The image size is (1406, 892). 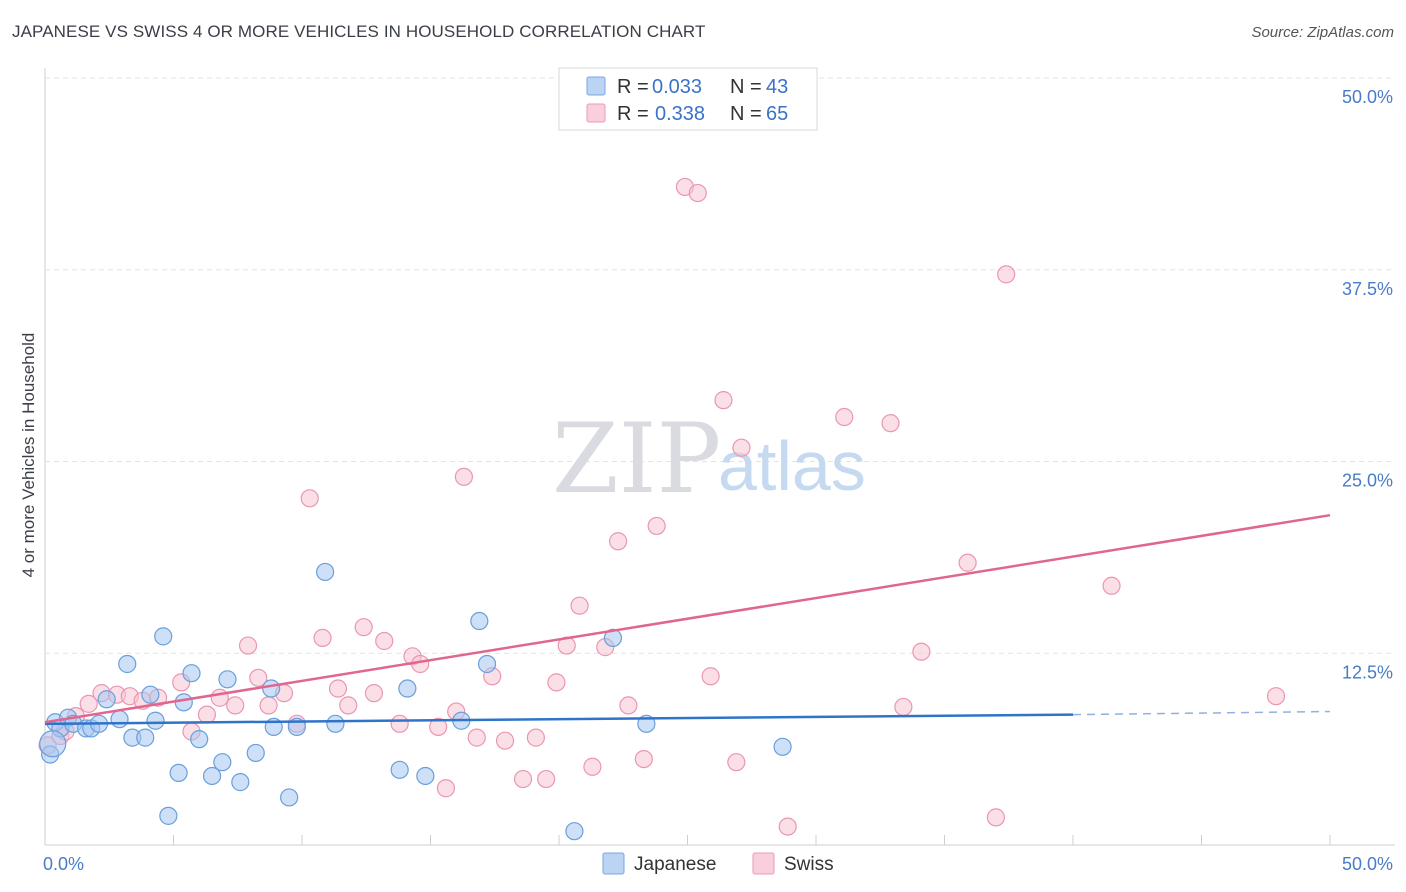 I want to click on legend-japanese-n-value: 43, so click(x=777, y=87).